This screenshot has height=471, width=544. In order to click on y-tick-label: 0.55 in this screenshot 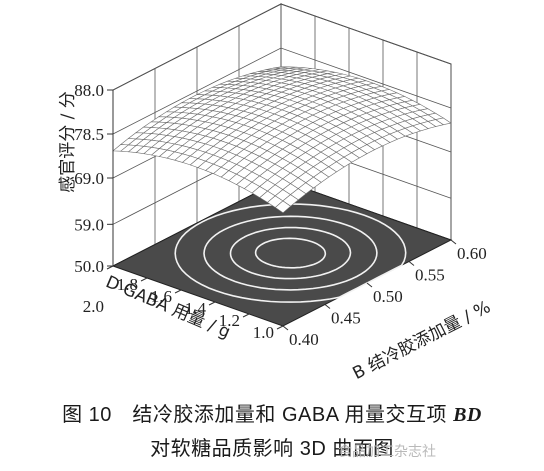, I will do `click(430, 275)`.